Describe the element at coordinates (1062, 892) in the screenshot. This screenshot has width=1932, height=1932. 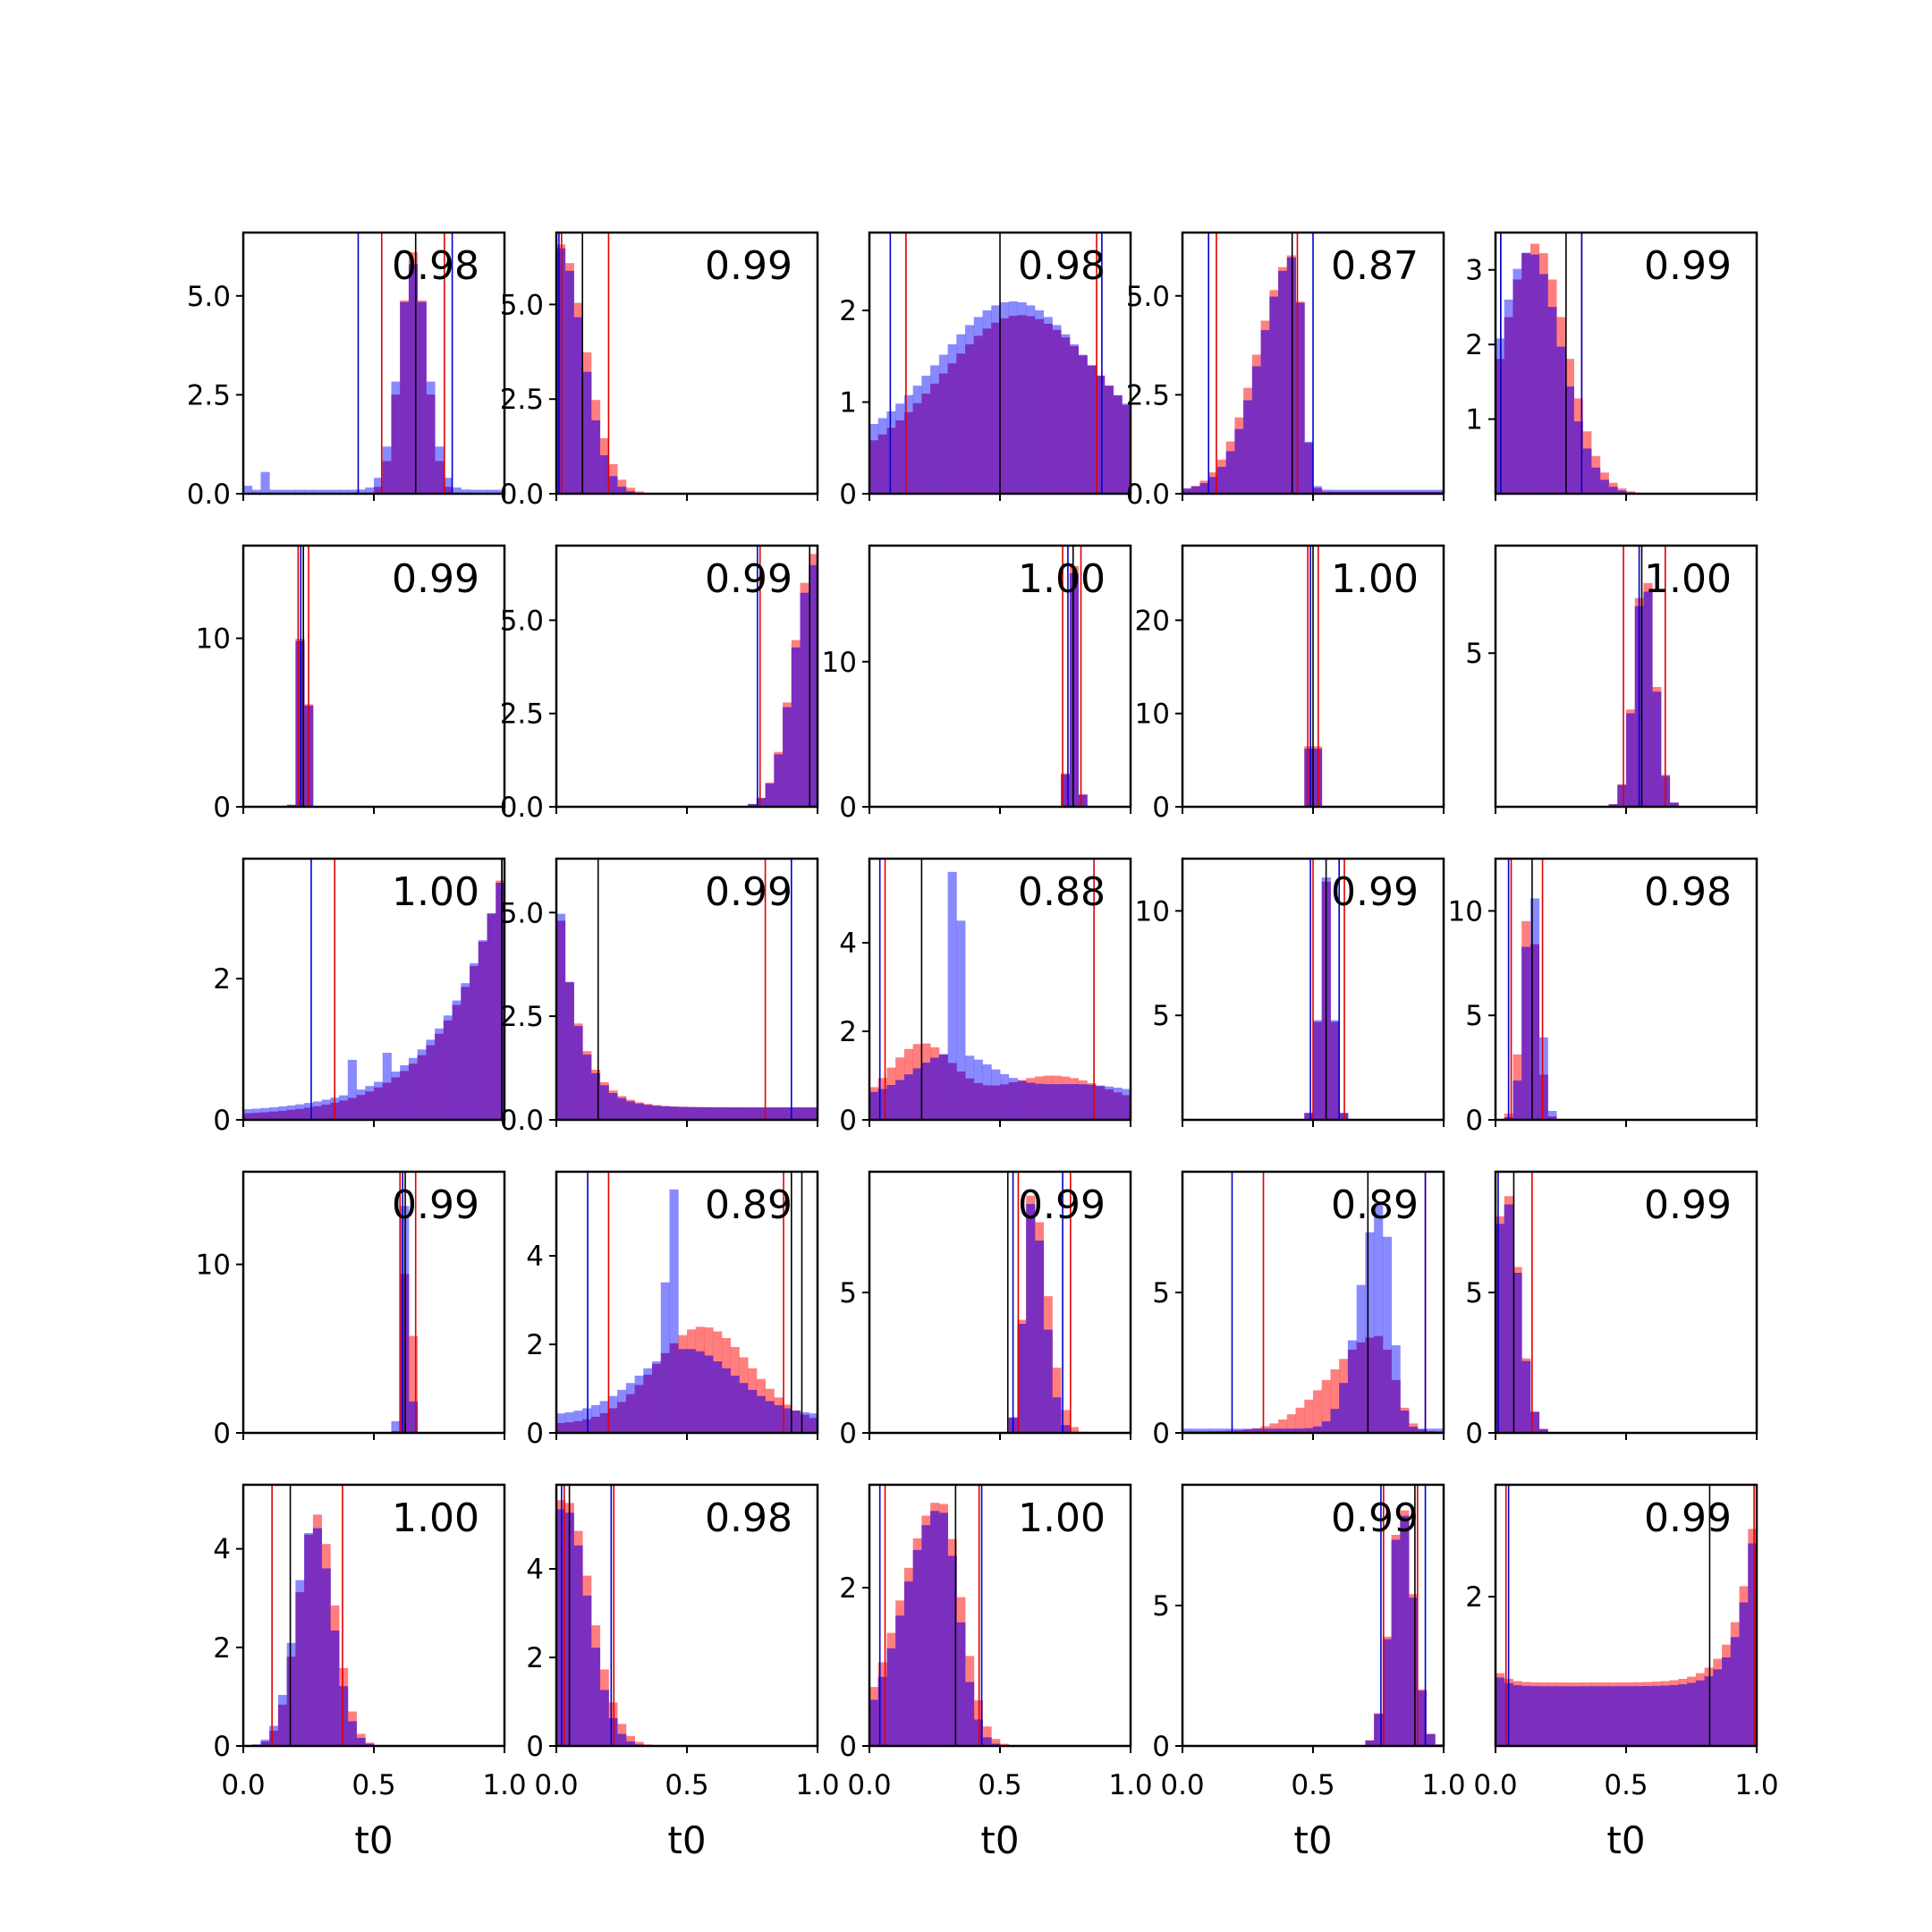
I see `subplot-annotation: 0.88` at that location.